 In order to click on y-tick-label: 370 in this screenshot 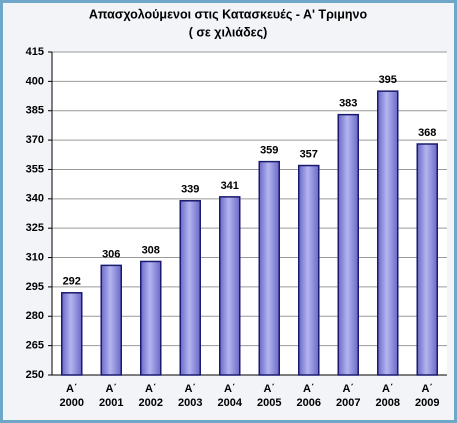, I will do `click(35, 140)`.